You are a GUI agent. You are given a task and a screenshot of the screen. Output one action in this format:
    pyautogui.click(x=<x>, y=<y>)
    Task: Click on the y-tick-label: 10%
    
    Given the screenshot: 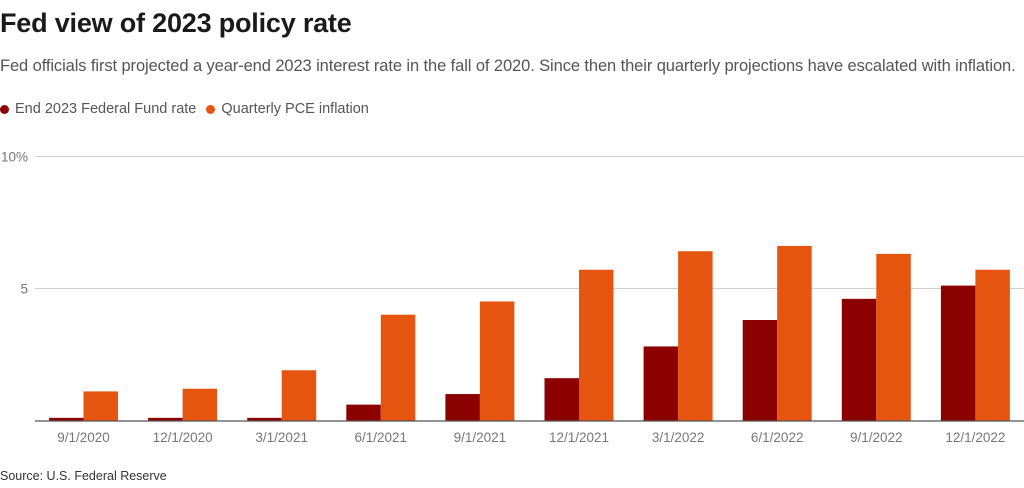 What is the action you would take?
    pyautogui.click(x=14, y=157)
    